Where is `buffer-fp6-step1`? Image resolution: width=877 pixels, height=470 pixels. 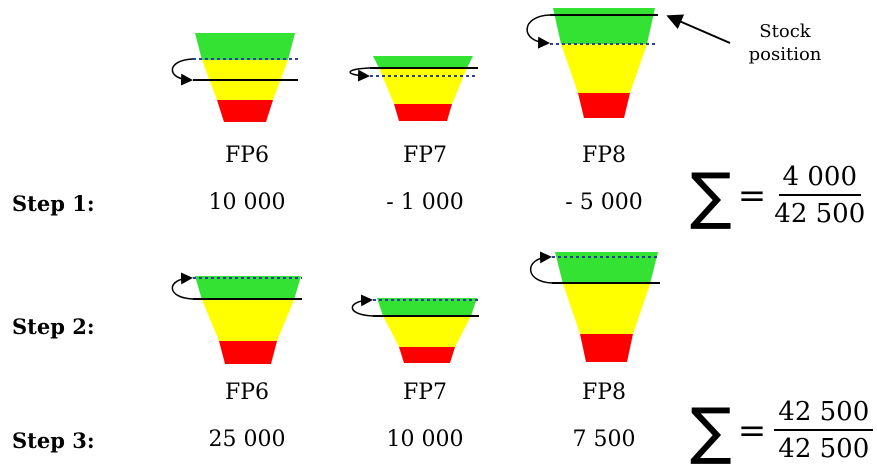 buffer-fp6-step1 is located at coordinates (234, 77).